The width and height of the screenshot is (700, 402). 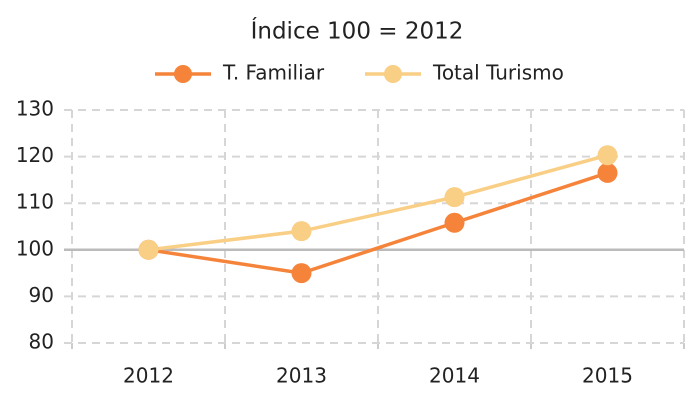 What do you see at coordinates (498, 73) in the screenshot?
I see `legend-label: Total Turismo` at bounding box center [498, 73].